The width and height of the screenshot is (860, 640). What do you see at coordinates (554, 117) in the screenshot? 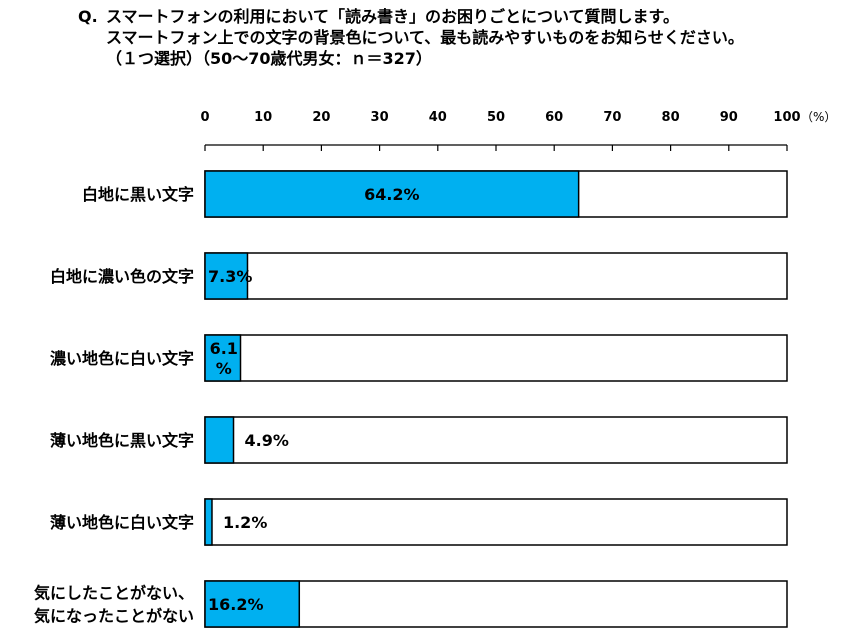
I see `x-tick-label: 60` at bounding box center [554, 117].